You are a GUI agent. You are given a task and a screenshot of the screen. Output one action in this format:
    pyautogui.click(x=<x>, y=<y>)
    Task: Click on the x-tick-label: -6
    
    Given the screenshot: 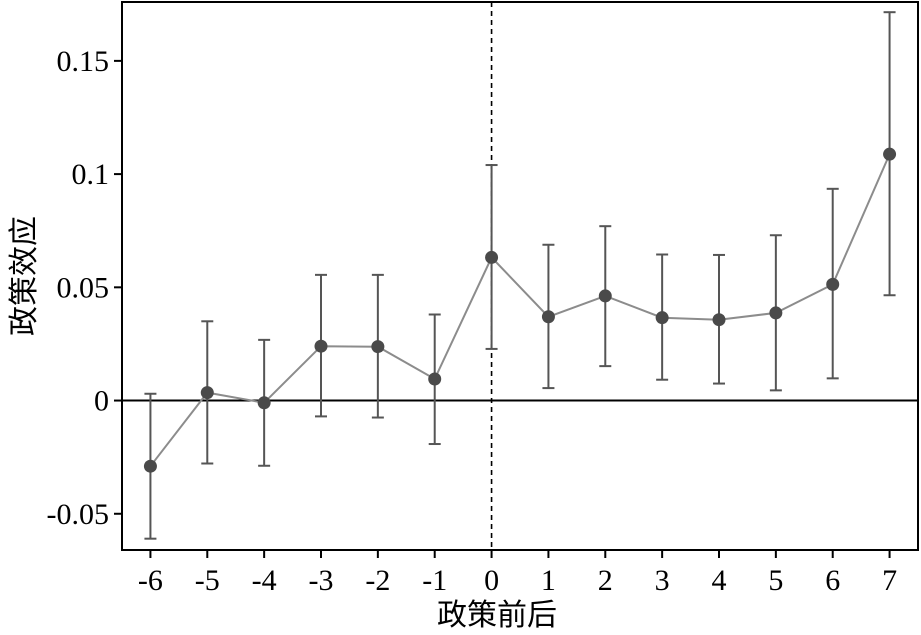 What is the action you would take?
    pyautogui.click(x=150, y=580)
    